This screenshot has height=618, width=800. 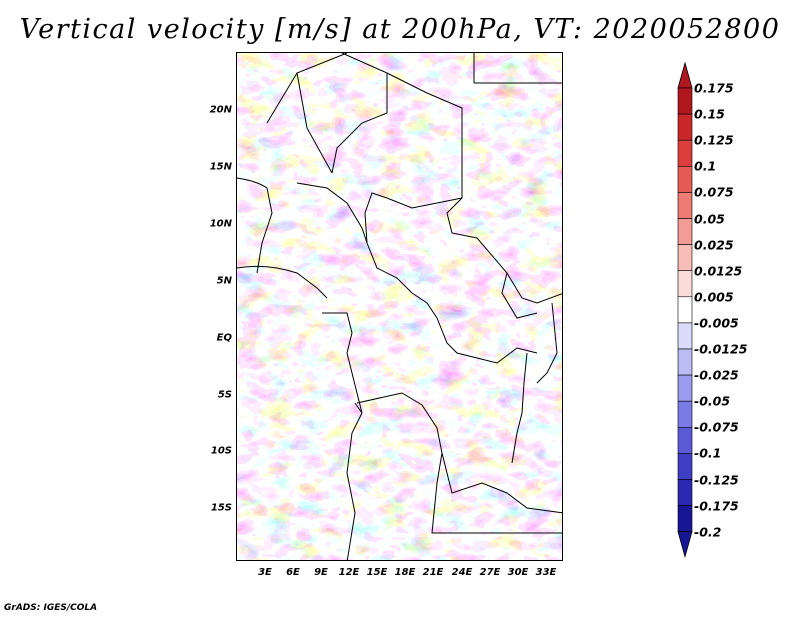 I want to click on colorbar-level-label: 0.125, so click(x=714, y=140).